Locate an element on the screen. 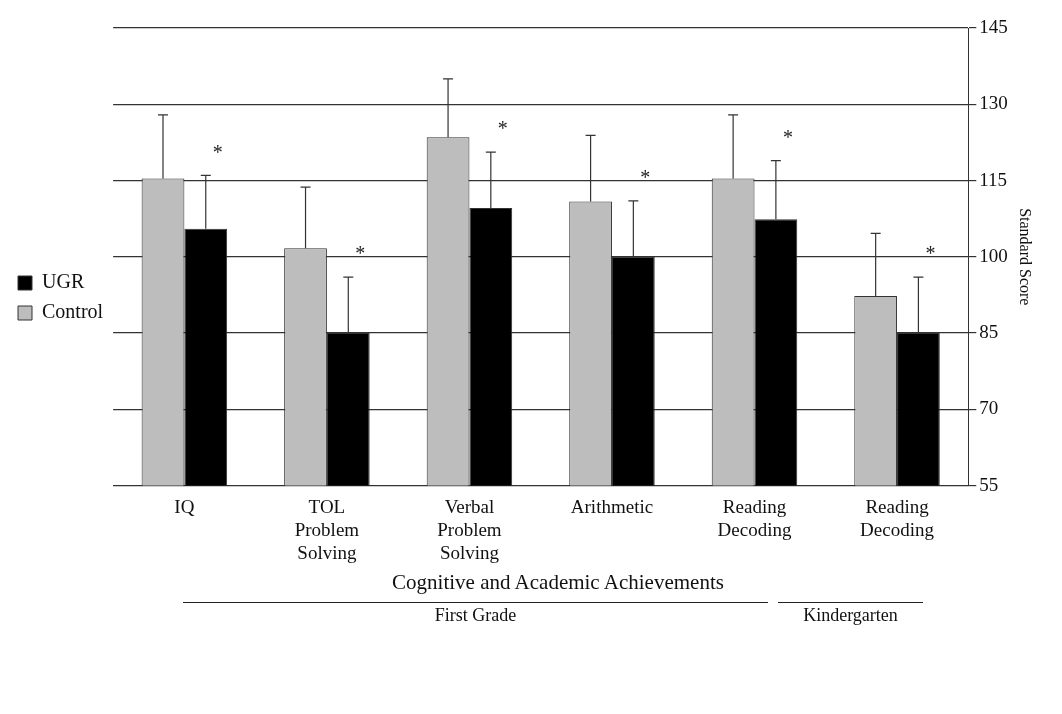 The image size is (1062, 714). y-tick-label: 130 is located at coordinates (993, 103).